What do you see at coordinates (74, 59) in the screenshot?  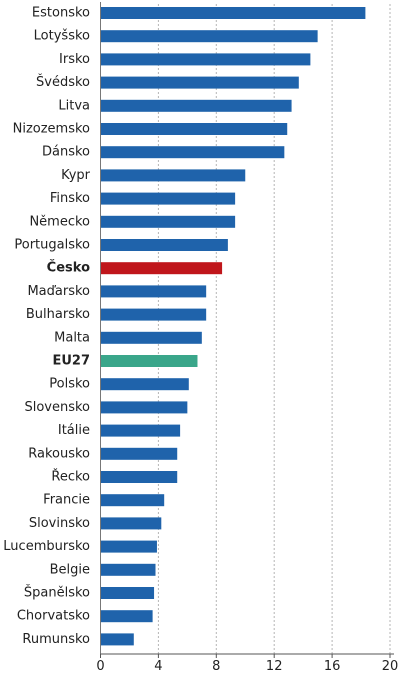 I see `category-label: Irsko` at bounding box center [74, 59].